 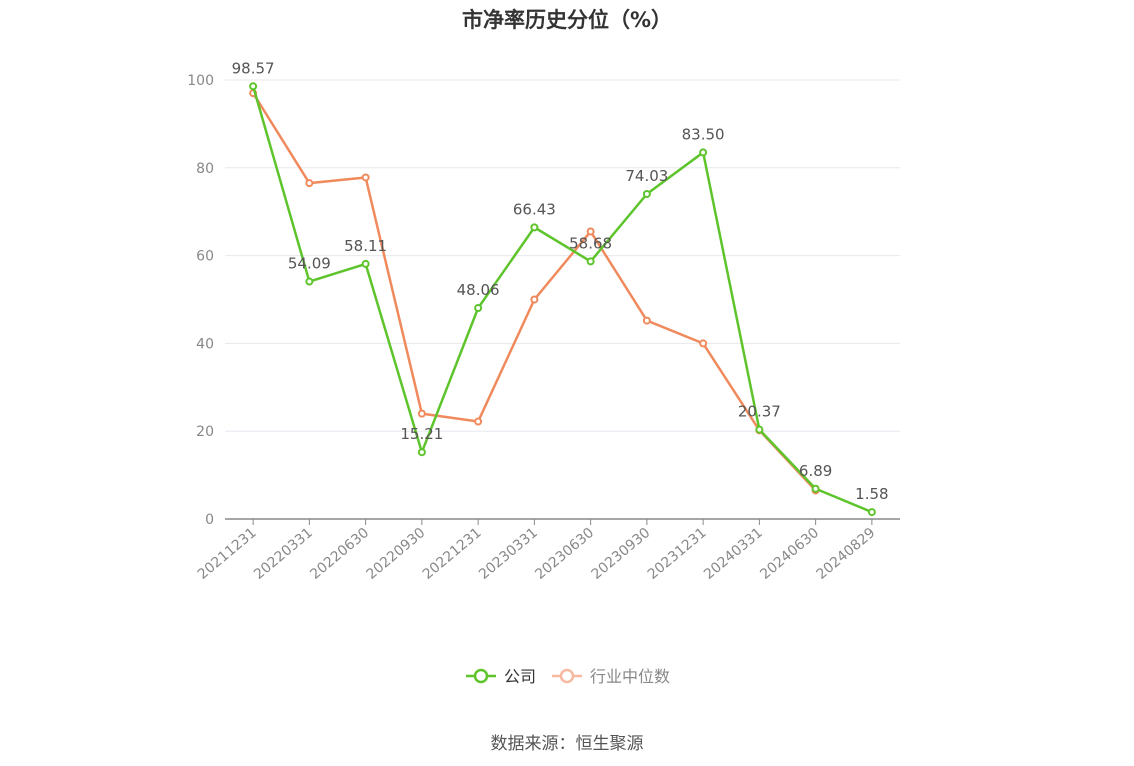 What do you see at coordinates (567, 20) in the screenshot?
I see `chart-title: 市净率历史分位（%）` at bounding box center [567, 20].